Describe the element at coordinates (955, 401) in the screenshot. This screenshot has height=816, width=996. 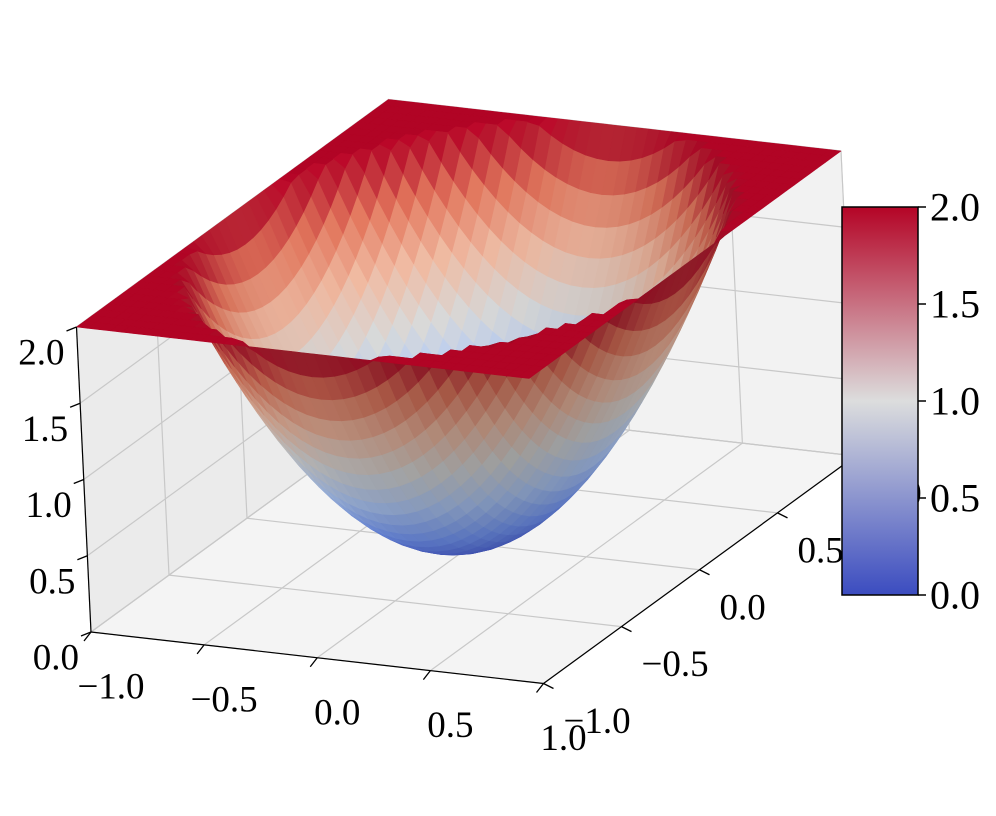
I see `colorbar-tick-label: 1.0` at that location.